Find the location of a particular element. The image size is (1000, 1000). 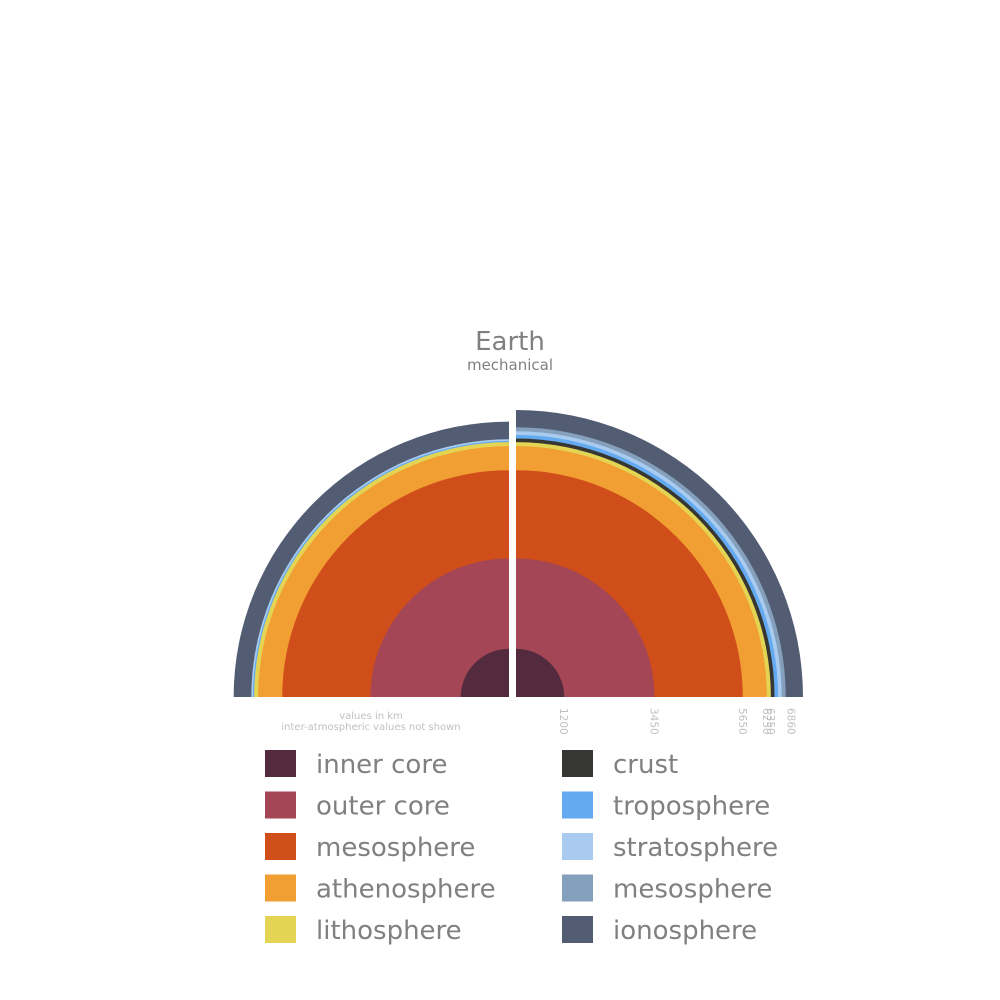

legend-swatch-athenosphere is located at coordinates (280, 888).